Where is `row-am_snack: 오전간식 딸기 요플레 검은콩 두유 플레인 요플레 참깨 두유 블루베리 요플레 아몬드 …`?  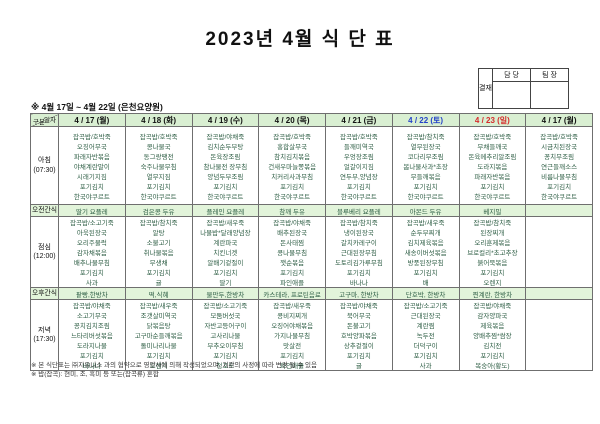 row-am_snack: 오전간식 딸기 요플레 검은콩 두유 플레인 요플레 참깨 두유 블루베리 요플레 아몬드 … is located at coordinates (311, 210).